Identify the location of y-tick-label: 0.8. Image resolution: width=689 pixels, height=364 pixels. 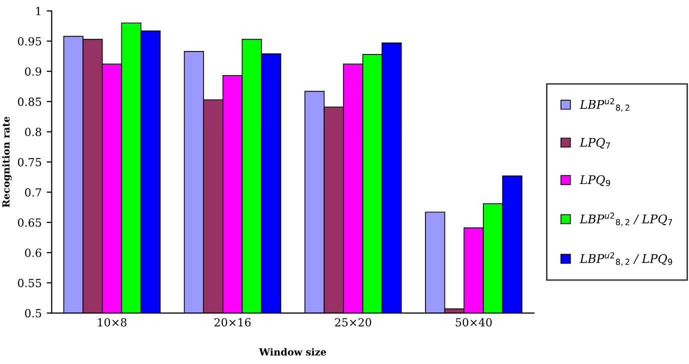
(33, 132).